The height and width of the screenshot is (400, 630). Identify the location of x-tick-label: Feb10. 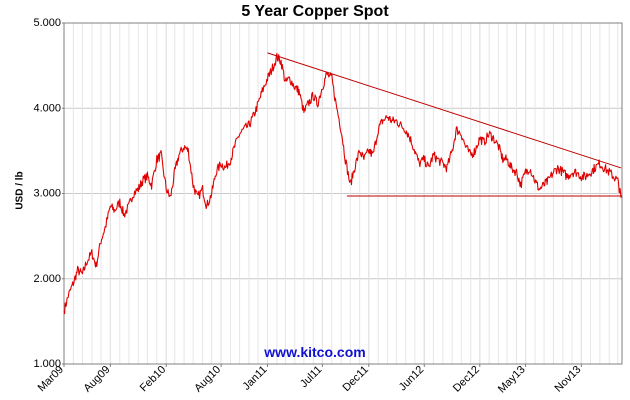
(153, 379).